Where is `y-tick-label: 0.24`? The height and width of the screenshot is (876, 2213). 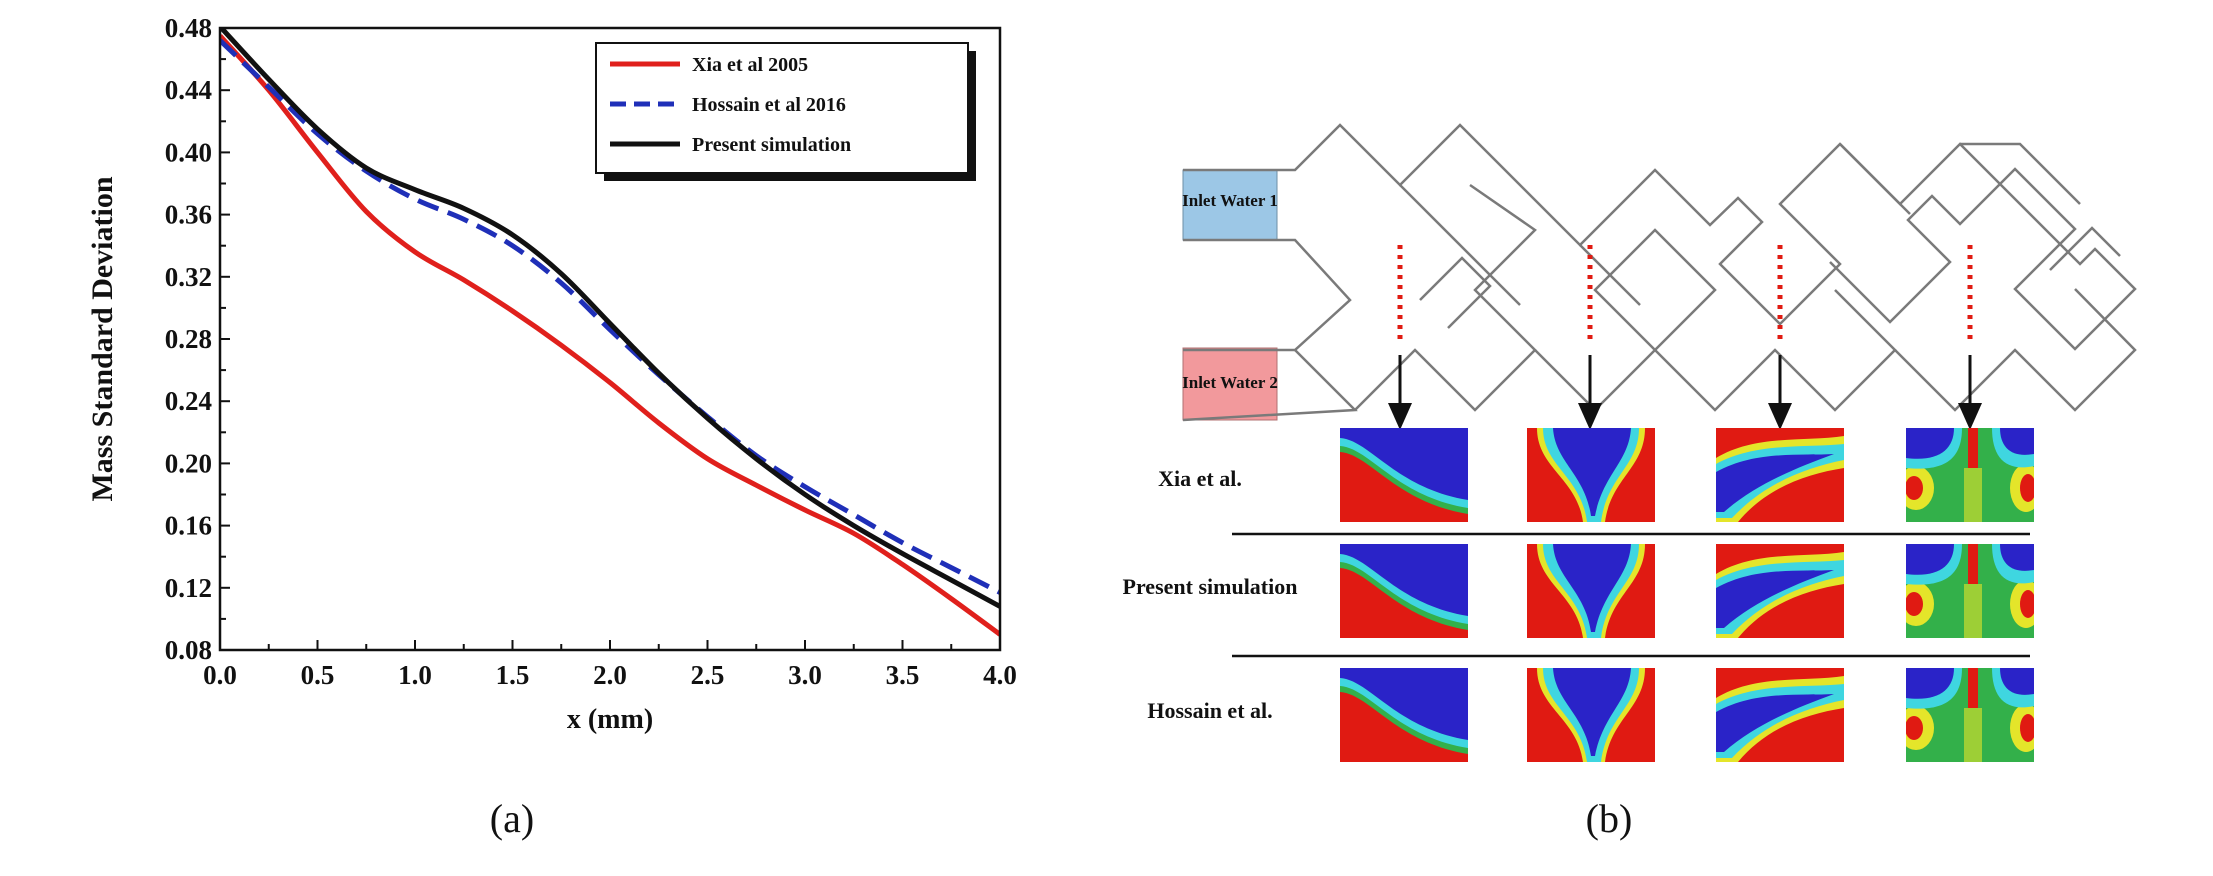
y-tick-label: 0.24 is located at coordinates (188, 401).